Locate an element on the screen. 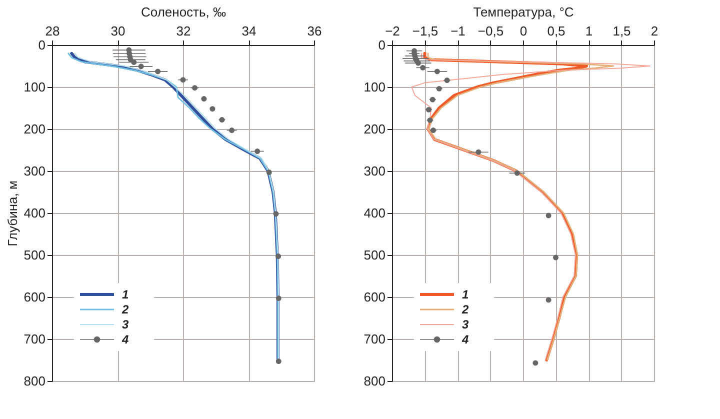  x-tick-label: −1,5 is located at coordinates (425, 31).